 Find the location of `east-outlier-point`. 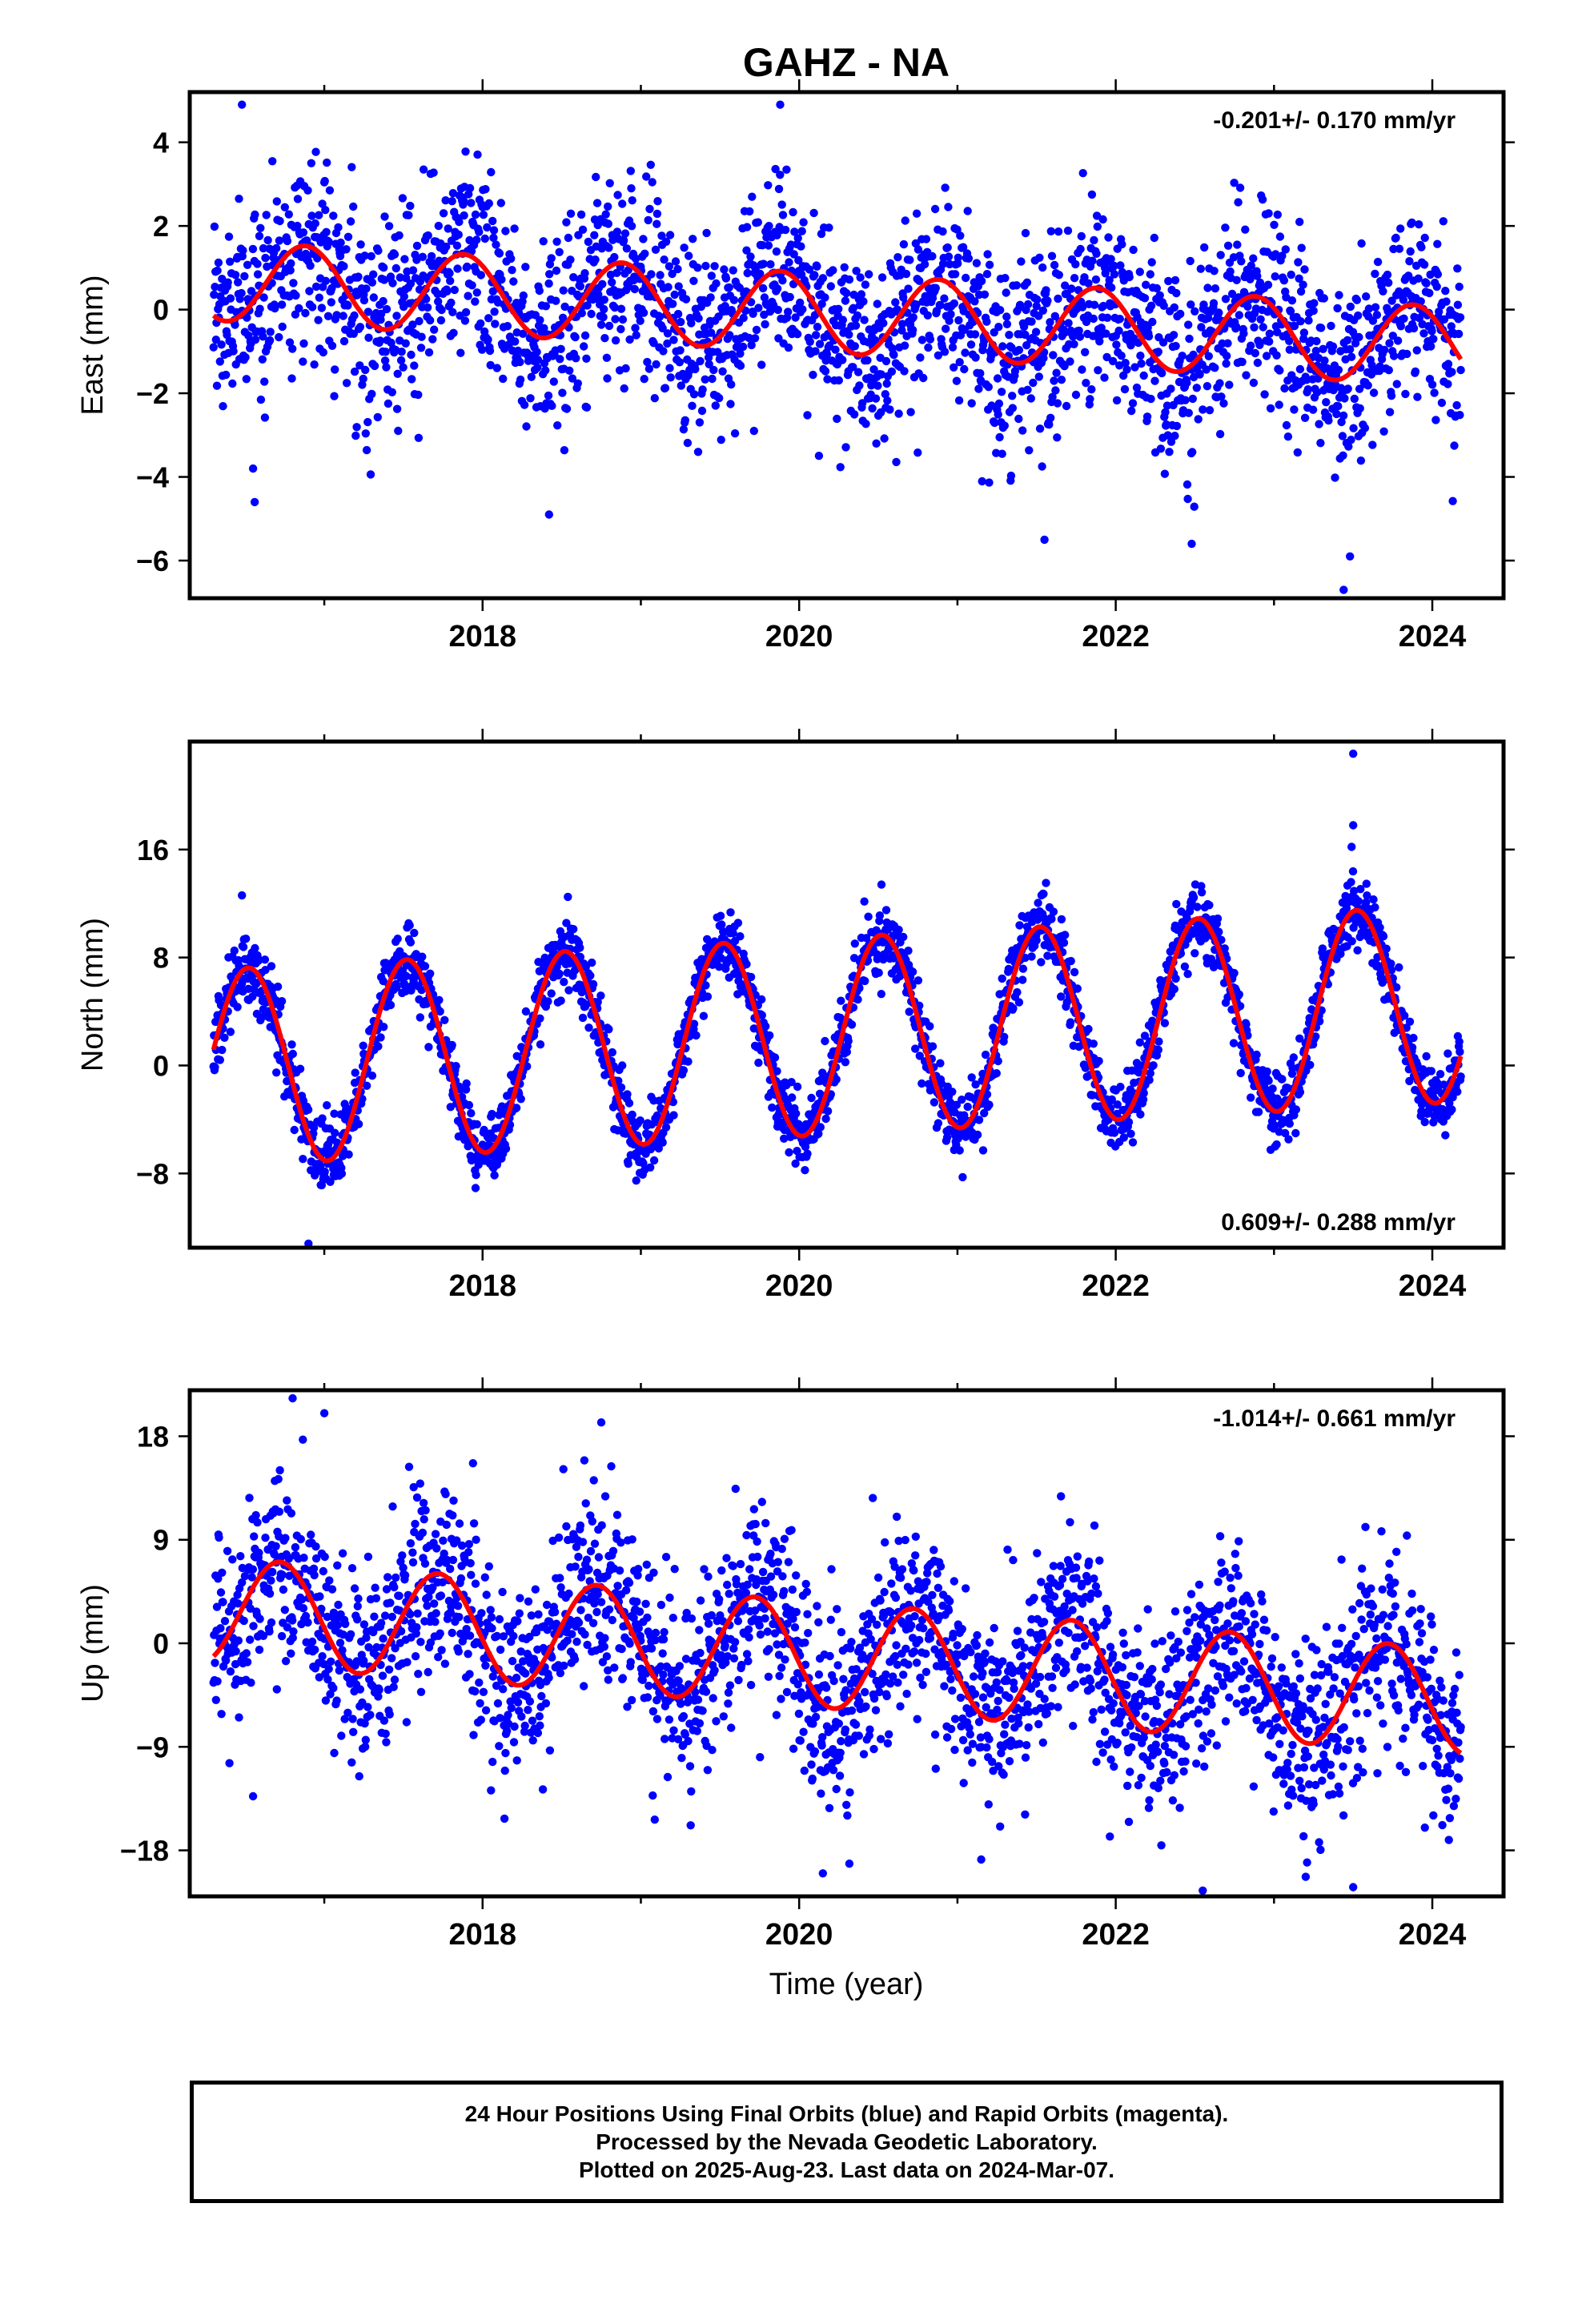

east-outlier-point is located at coordinates (1044, 540).